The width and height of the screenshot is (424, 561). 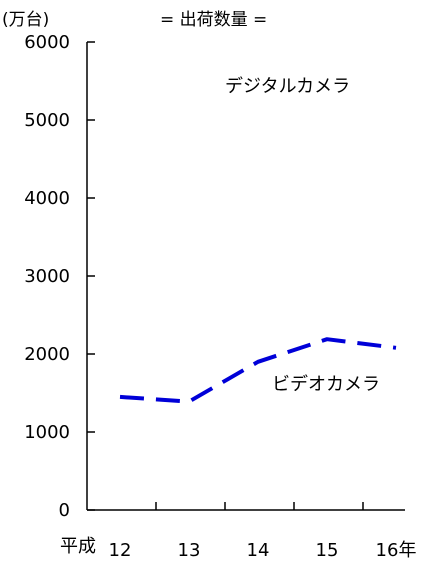 What do you see at coordinates (327, 550) in the screenshot?
I see `x-tick-label-3: 15` at bounding box center [327, 550].